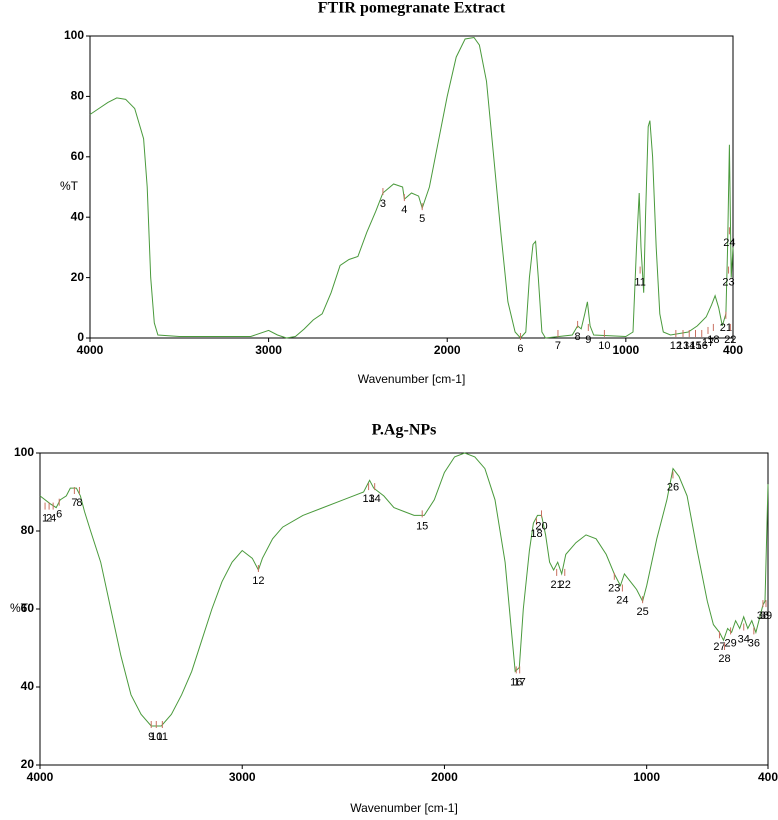 The image size is (778, 820). What do you see at coordinates (45, 519) in the screenshot?
I see `peak-label: 1` at bounding box center [45, 519].